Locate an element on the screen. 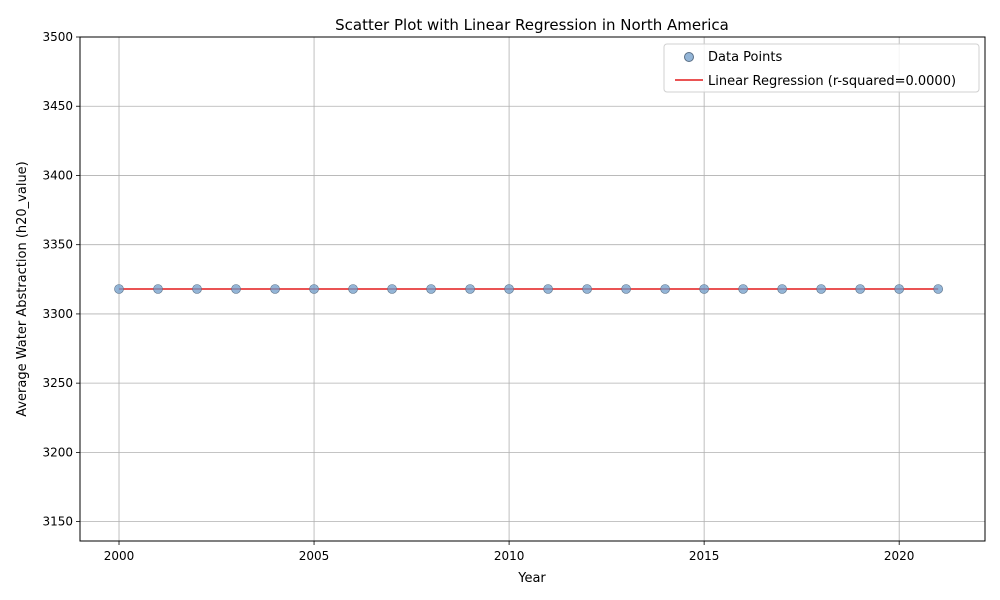  plot-series is located at coordinates (528, 289).